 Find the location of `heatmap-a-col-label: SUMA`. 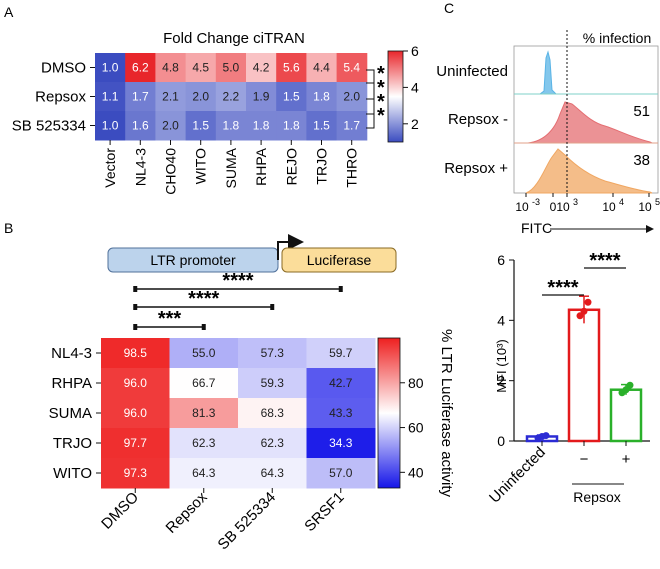

heatmap-a-col-label: SUMA is located at coordinates (231, 167).